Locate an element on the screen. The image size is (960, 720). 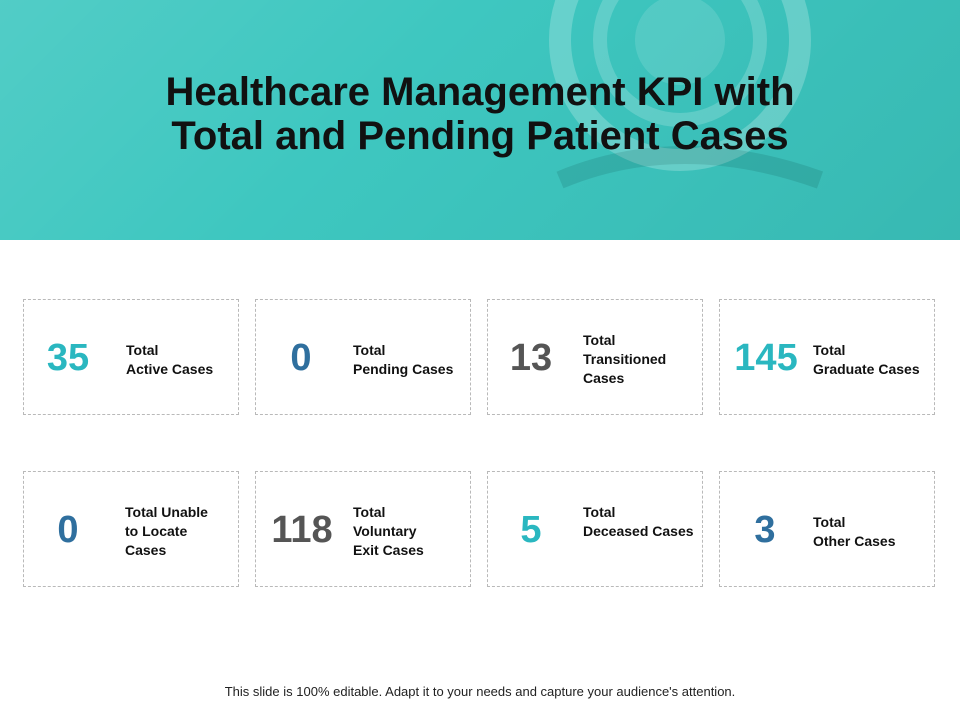
kpi-label-line: Exit Cases is located at coordinates (388, 550).